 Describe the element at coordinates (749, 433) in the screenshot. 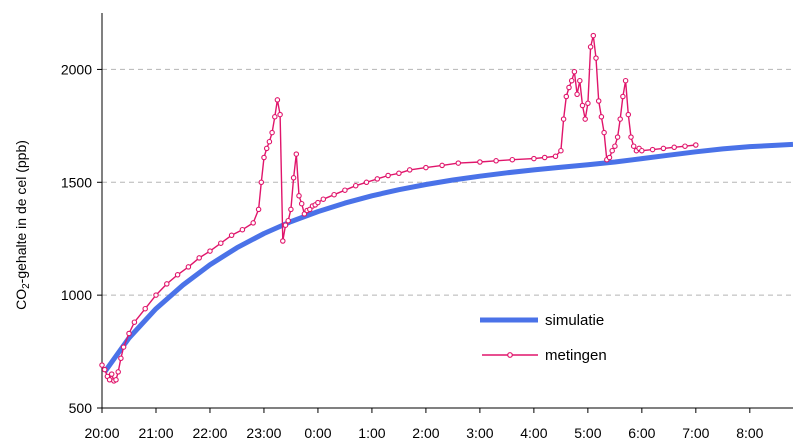

I see `x-tick-label: 8:00` at that location.